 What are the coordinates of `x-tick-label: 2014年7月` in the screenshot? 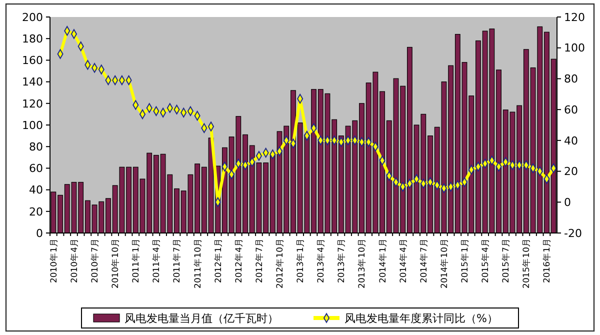 It's located at (424, 261).